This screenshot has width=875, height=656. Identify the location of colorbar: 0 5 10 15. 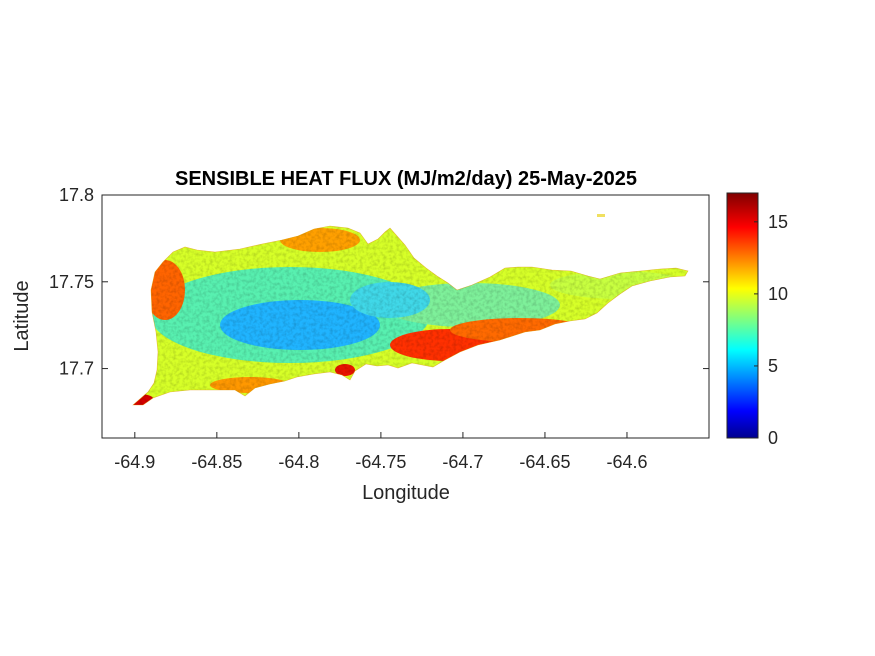
(757, 320).